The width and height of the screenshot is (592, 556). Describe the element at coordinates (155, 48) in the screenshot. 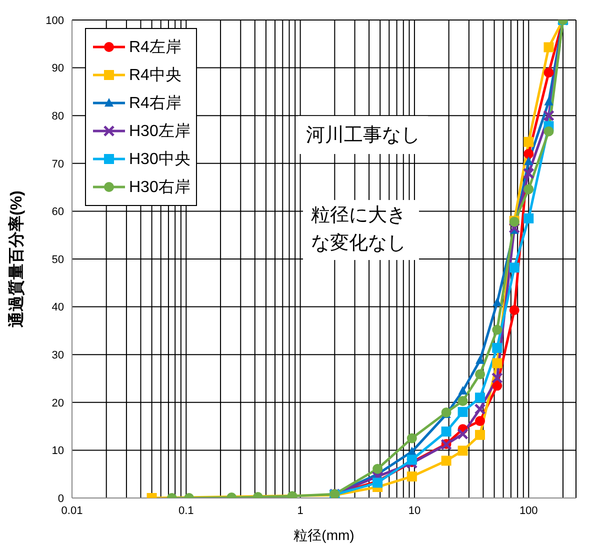

I see `legend-label: R4左岸` at that location.